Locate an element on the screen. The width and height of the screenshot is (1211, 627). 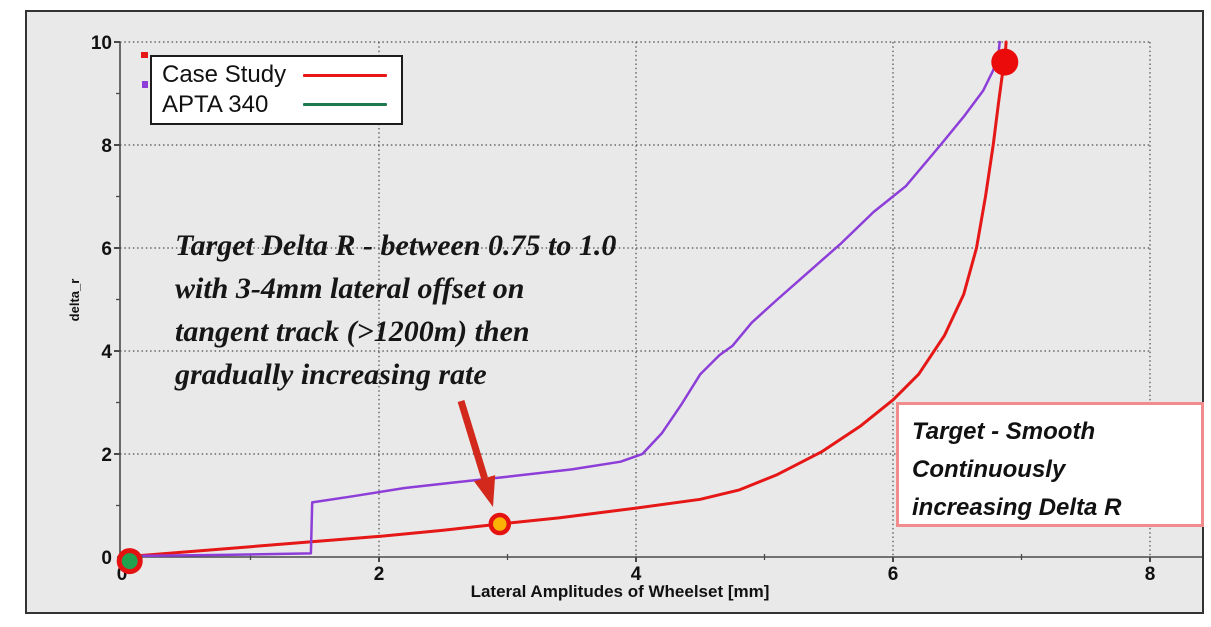
target-smooth-line-3: increasing Delta R is located at coordinates (1017, 507).